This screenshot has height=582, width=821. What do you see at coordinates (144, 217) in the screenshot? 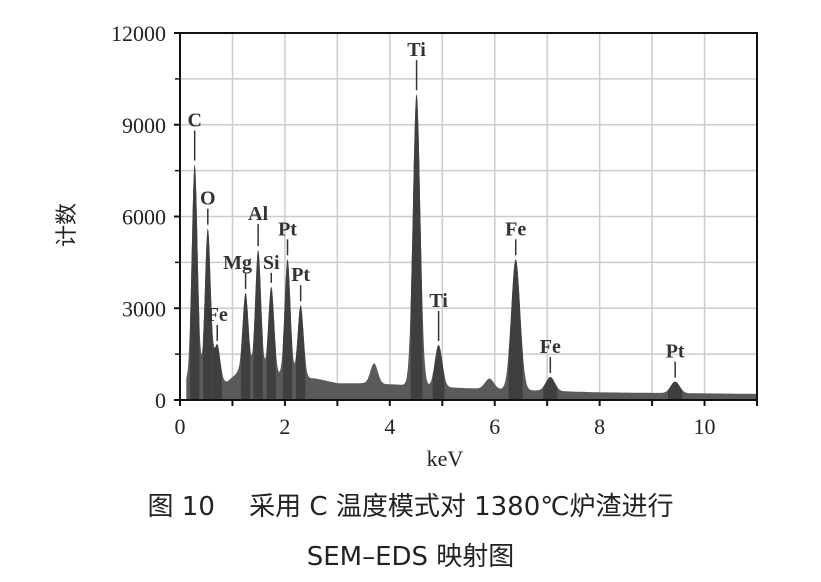
I see `y-tick-label: 6000` at bounding box center [144, 217].